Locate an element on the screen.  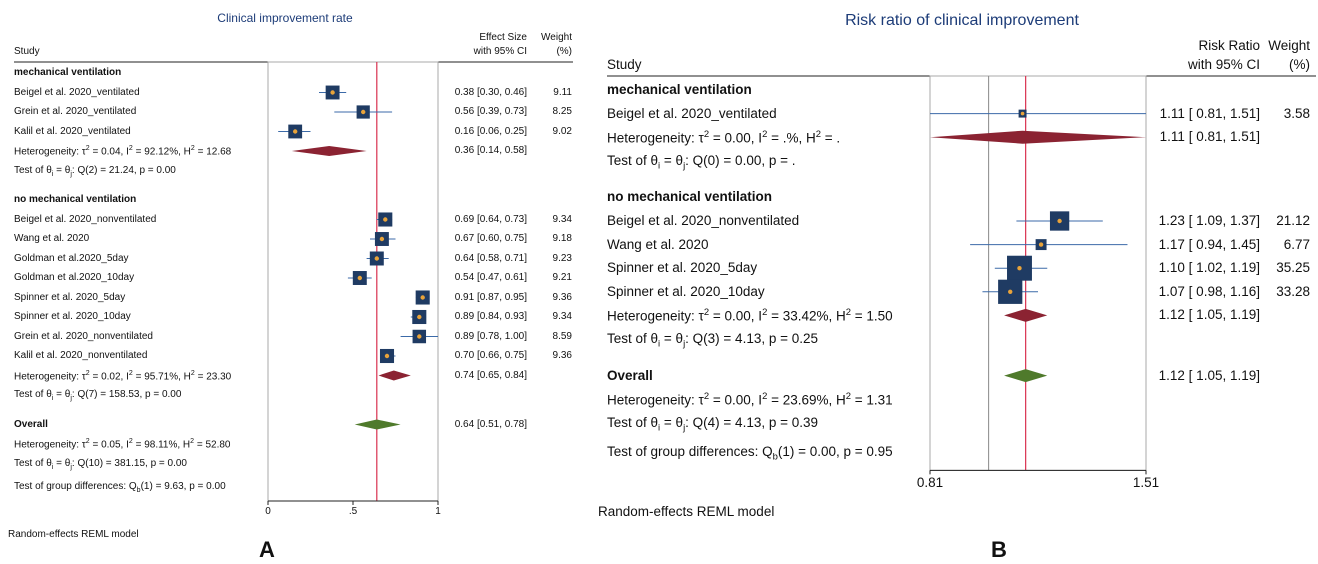
overall-test: Test of θi = θj: Q(4) = 4.13, p = 0.39 is located at coordinates (713, 424).